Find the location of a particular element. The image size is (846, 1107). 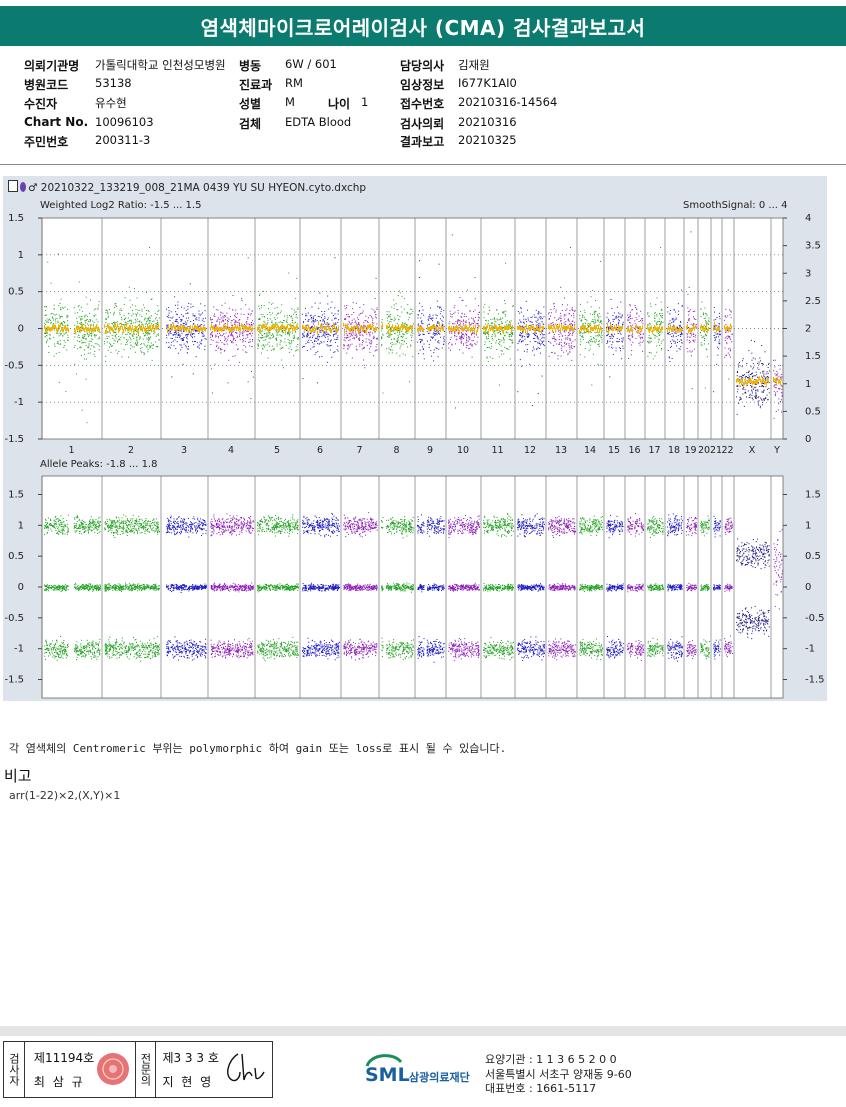

chromosome-label: 9 is located at coordinates (430, 450).